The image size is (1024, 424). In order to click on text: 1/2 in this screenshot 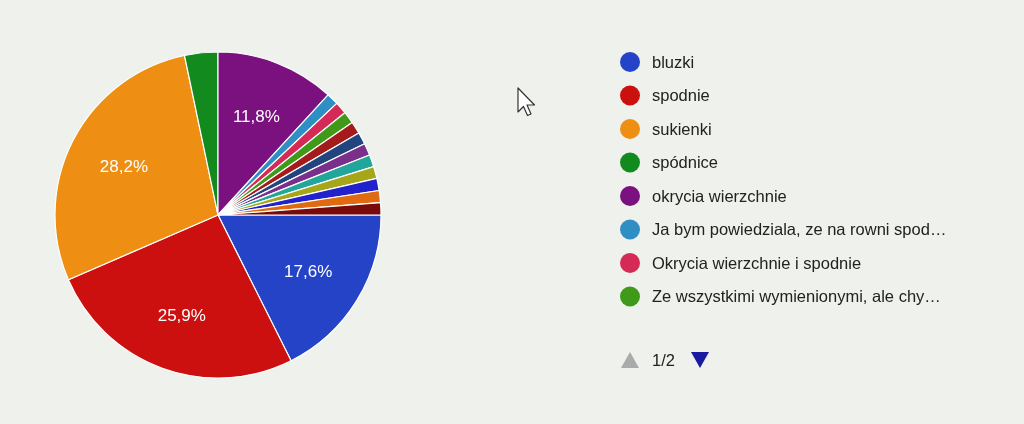, I will do `click(663, 359)`.